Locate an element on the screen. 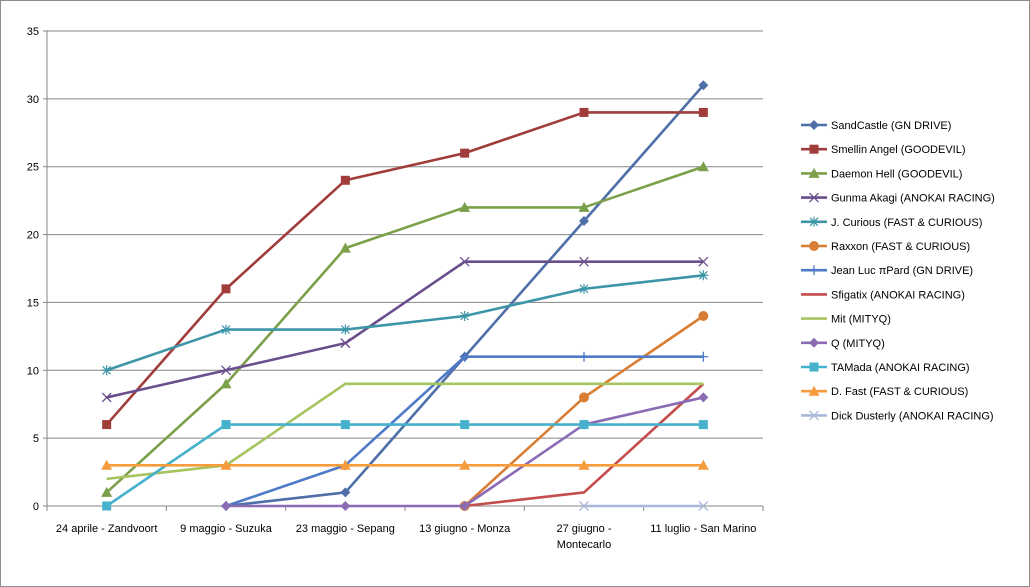  legend-label: D. Fast (FAST & CURIOUS) is located at coordinates (899, 392).